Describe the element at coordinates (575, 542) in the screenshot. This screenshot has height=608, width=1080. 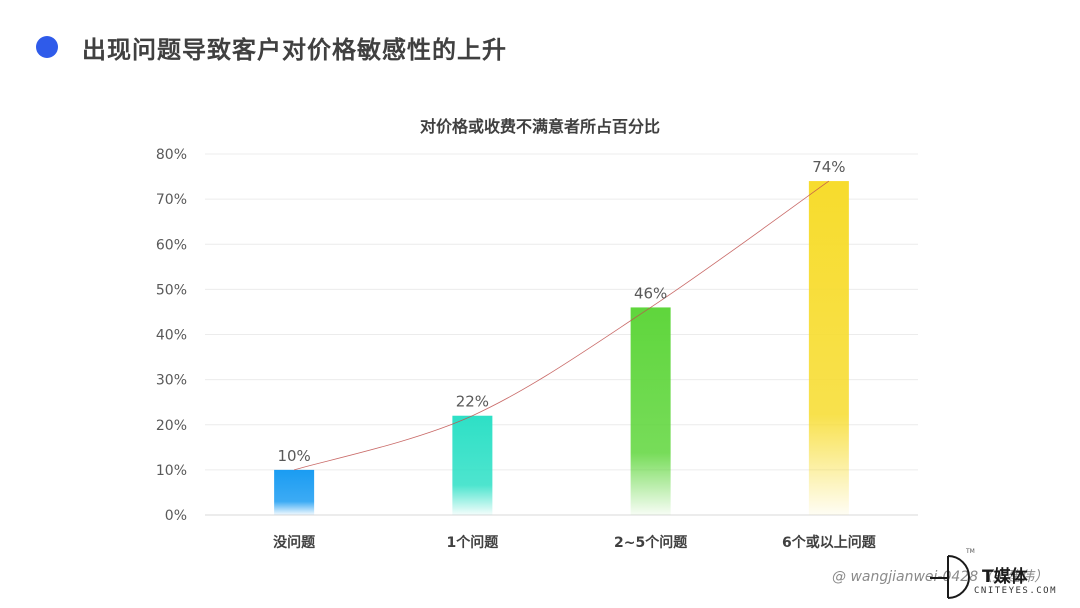
I see `x-axis-ticks: 没问题 1个问题 2~5个问题 6个或以上问题` at that location.